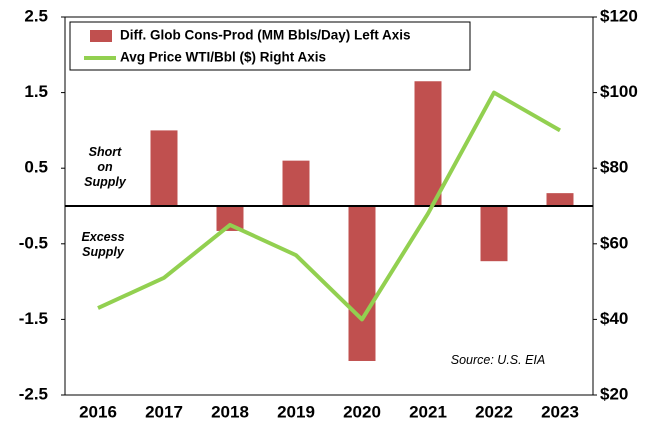  Describe the element at coordinates (230, 411) in the screenshot. I see `x-tick-label: 2018` at that location.